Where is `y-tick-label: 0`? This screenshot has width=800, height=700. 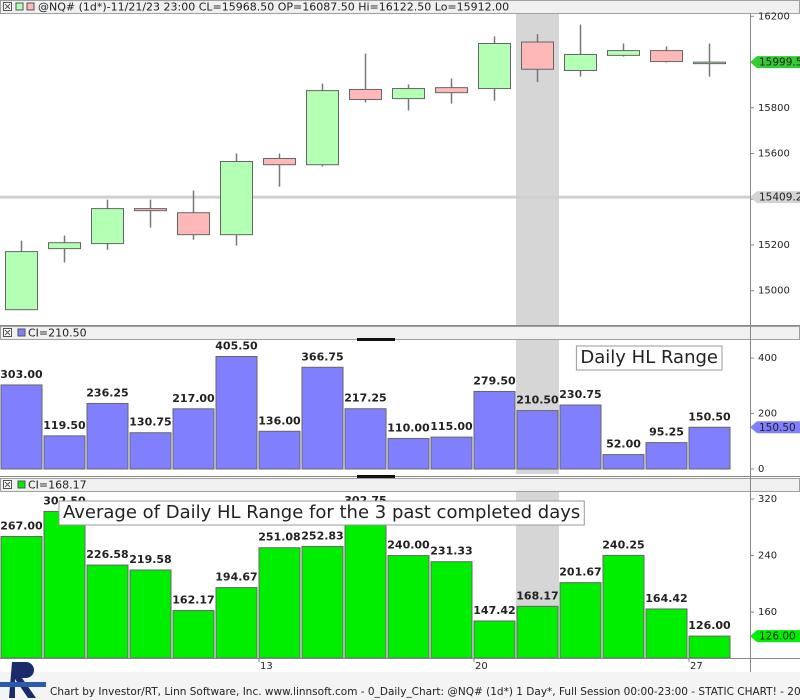 y-tick-label: 0 is located at coordinates (761, 469).